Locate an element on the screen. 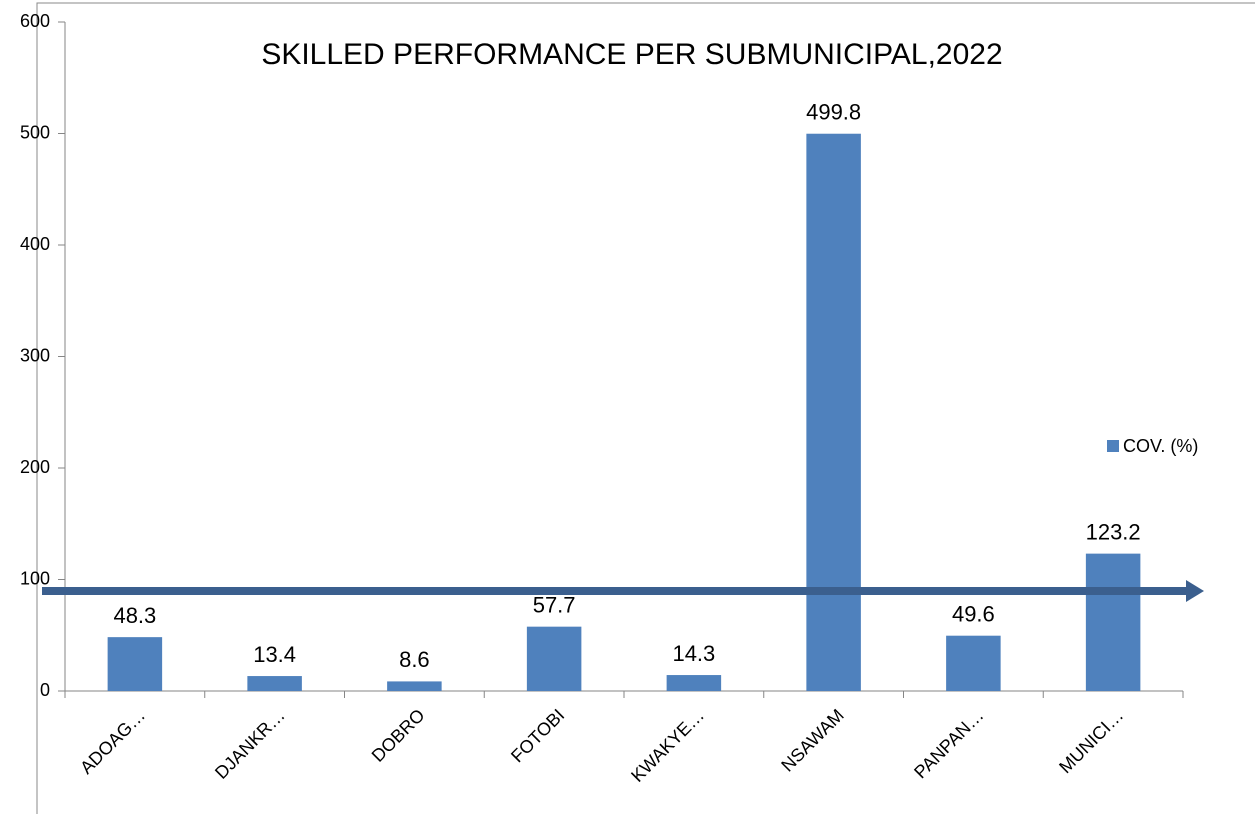  data-label: 49.6 is located at coordinates (973, 614).